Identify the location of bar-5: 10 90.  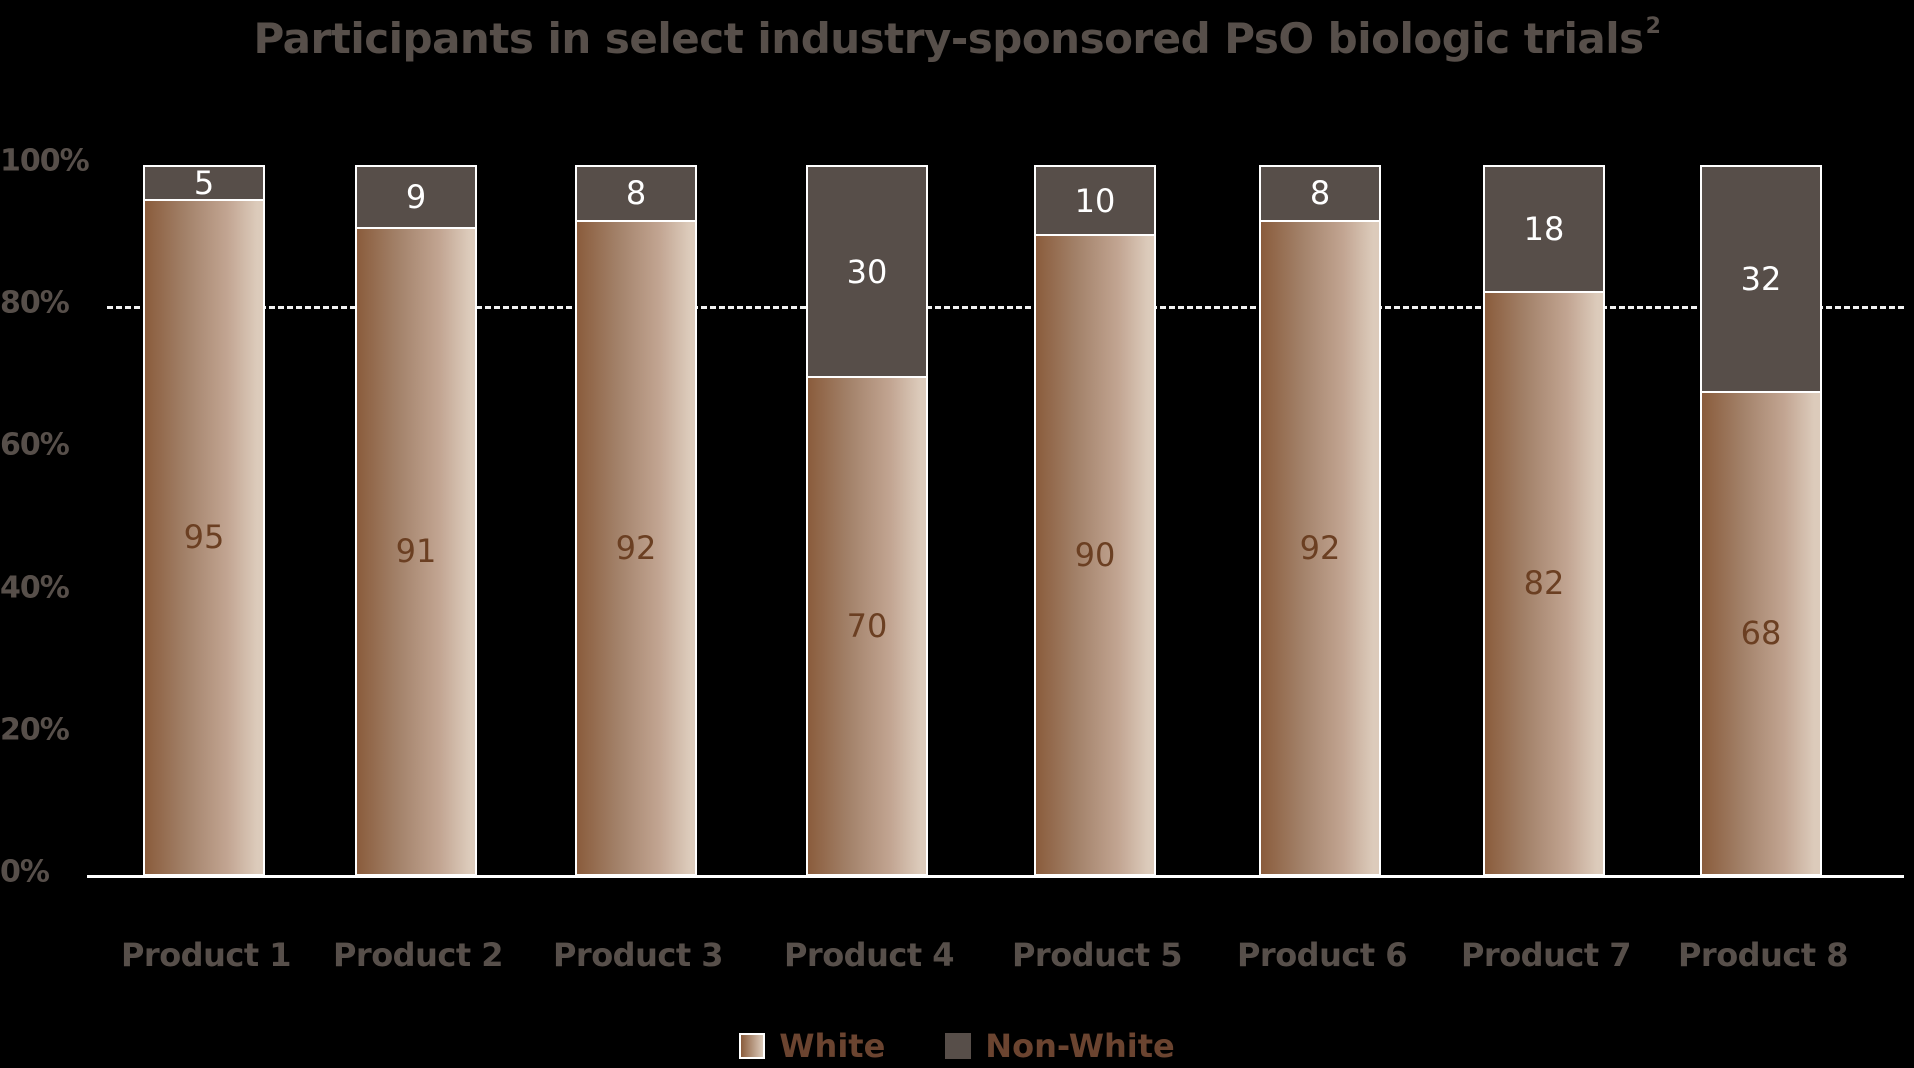
(1095, 520).